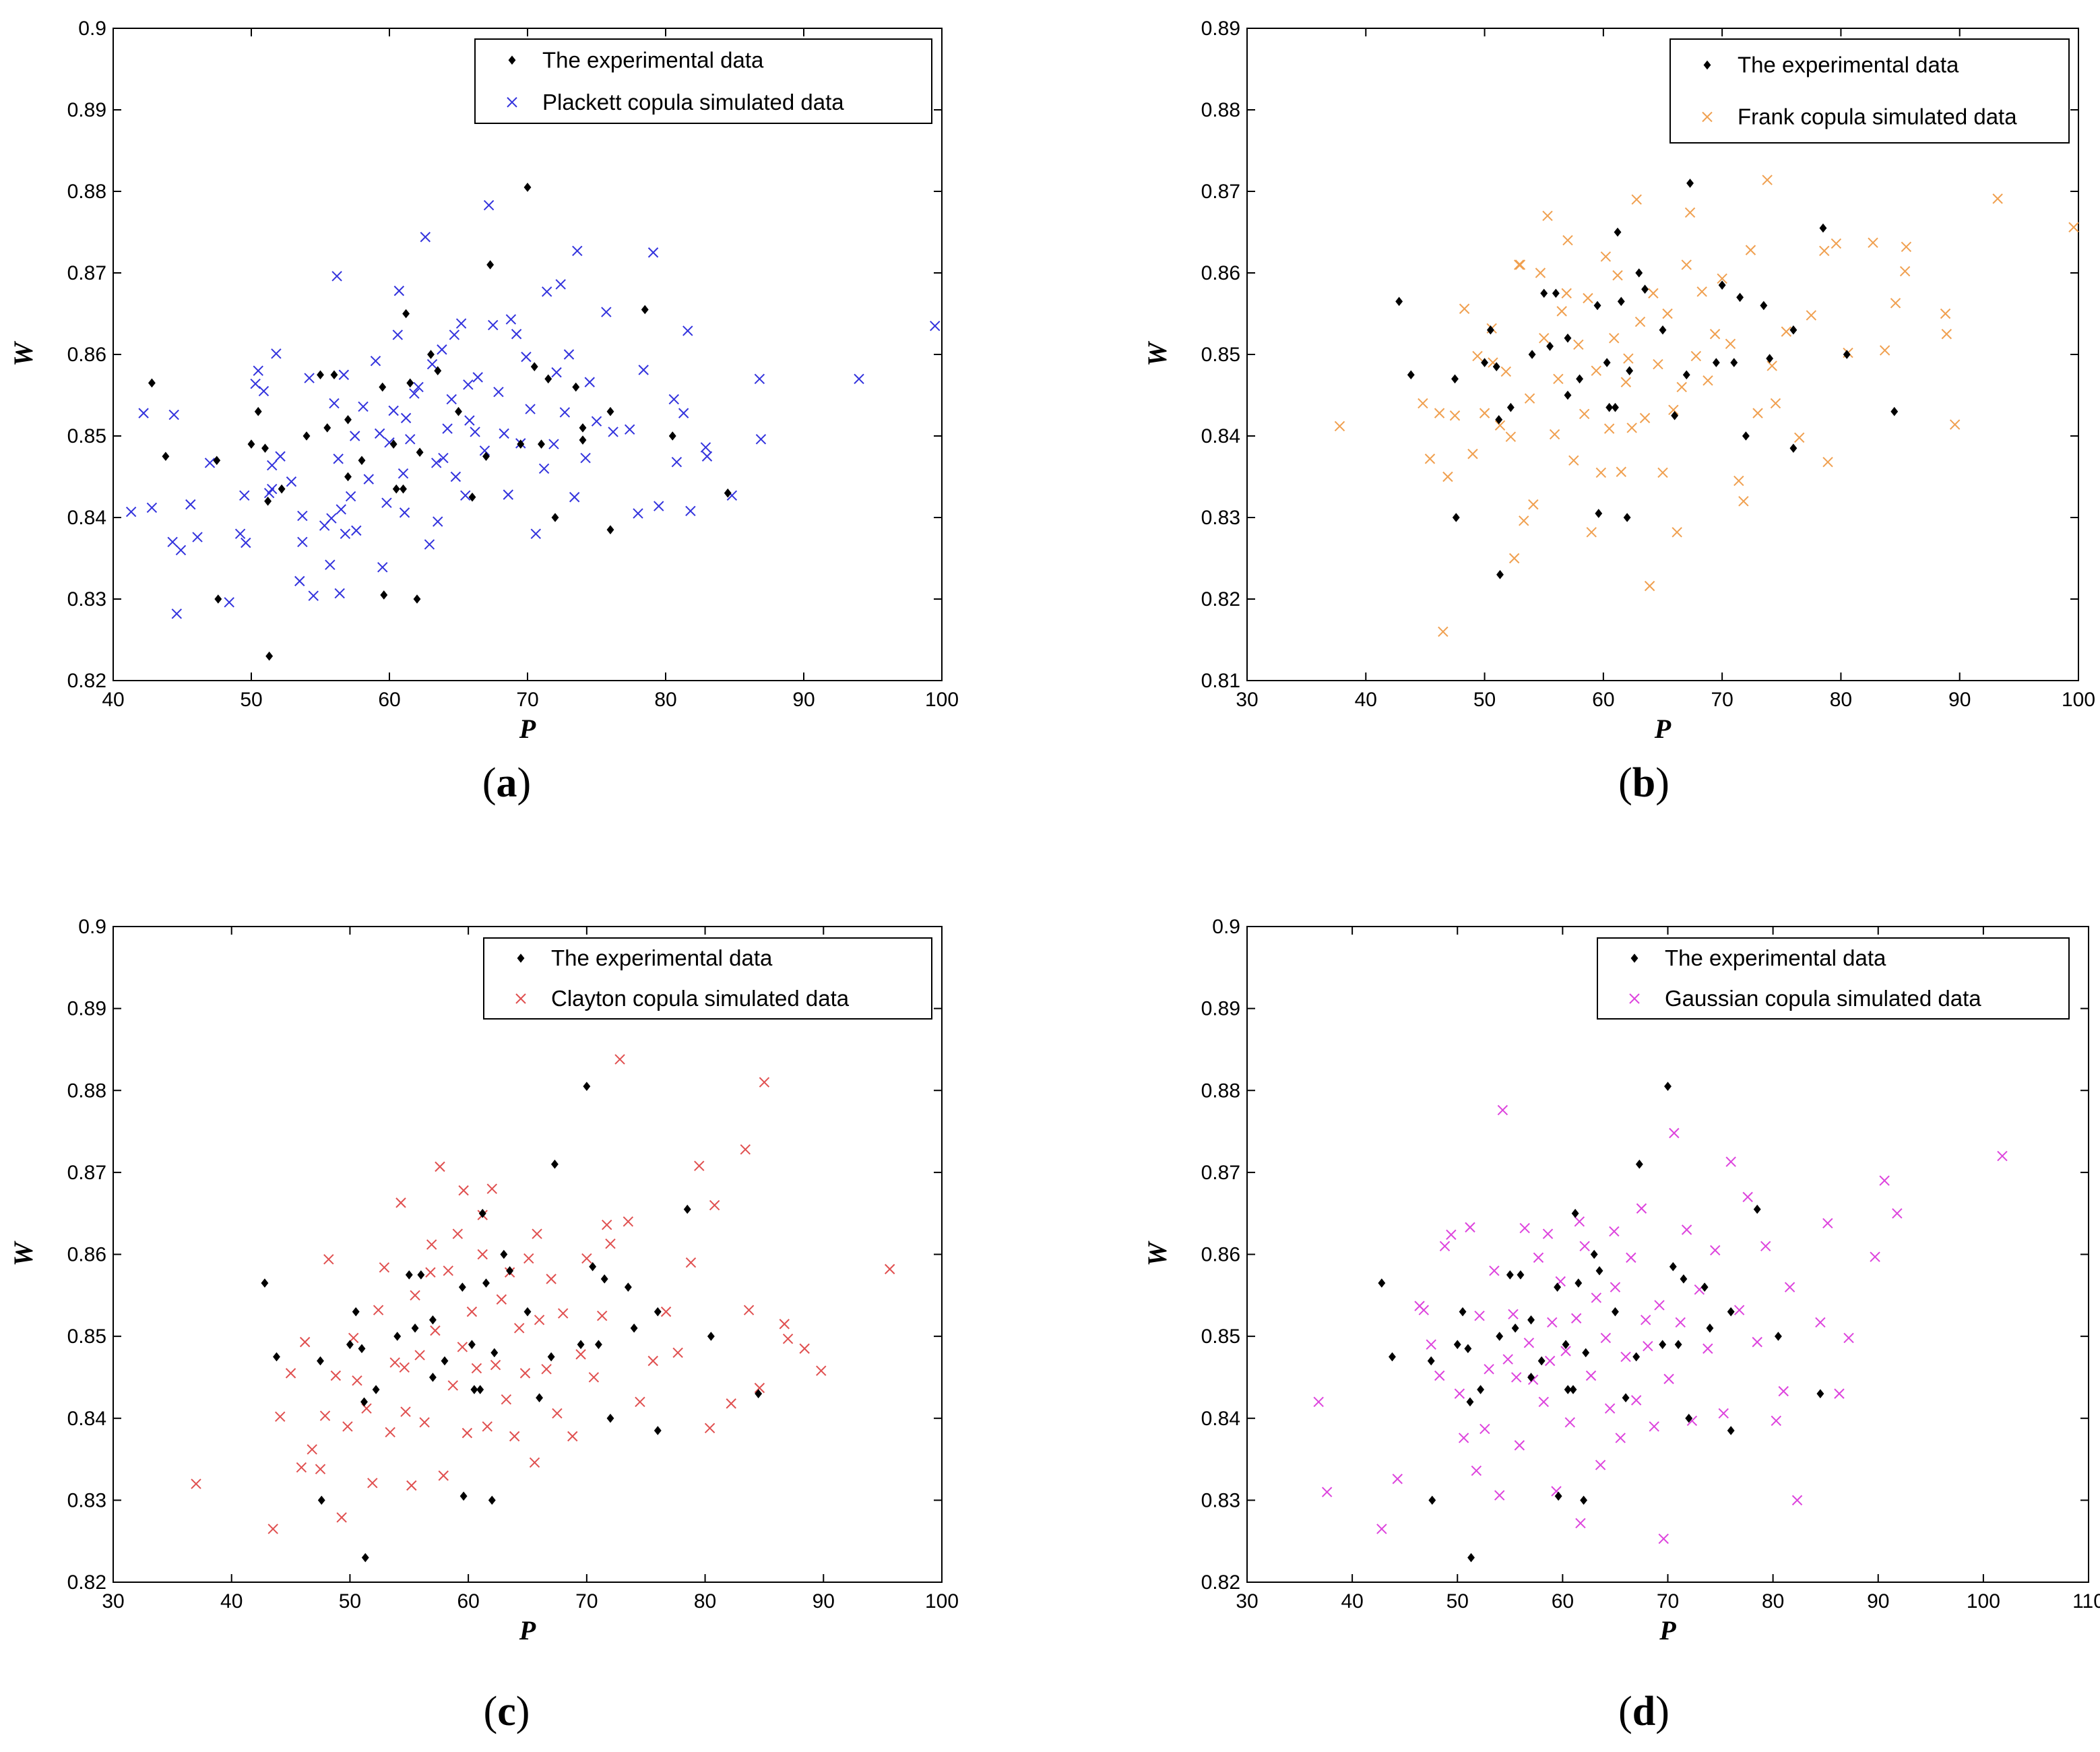 This screenshot has height=1752, width=2100. What do you see at coordinates (1634, 958) in the screenshot?
I see `legend-marker-experimental` at bounding box center [1634, 958].